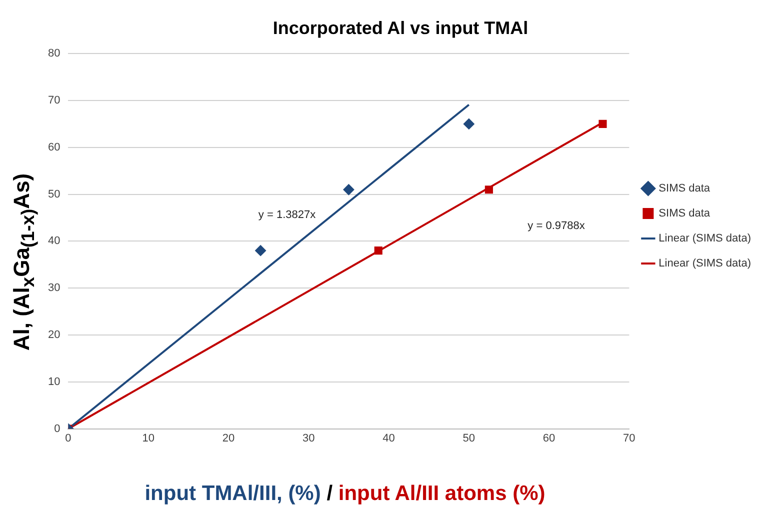 This screenshot has height=528, width=765. Describe the element at coordinates (54, 147) in the screenshot. I see `y-tick-label: 60` at that location.